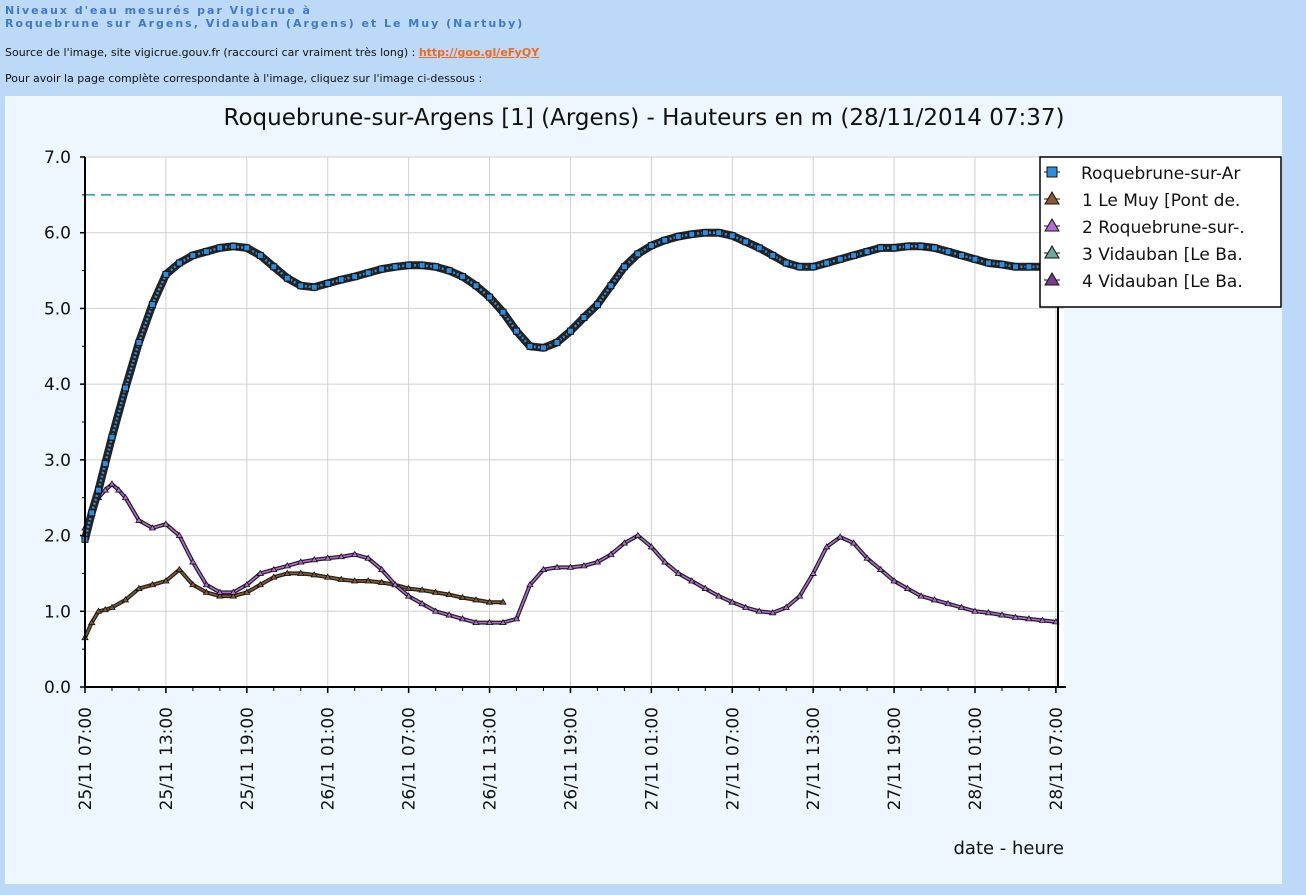  Describe the element at coordinates (733, 758) in the screenshot. I see `x-tick-label: 27/11 07:00` at that location.